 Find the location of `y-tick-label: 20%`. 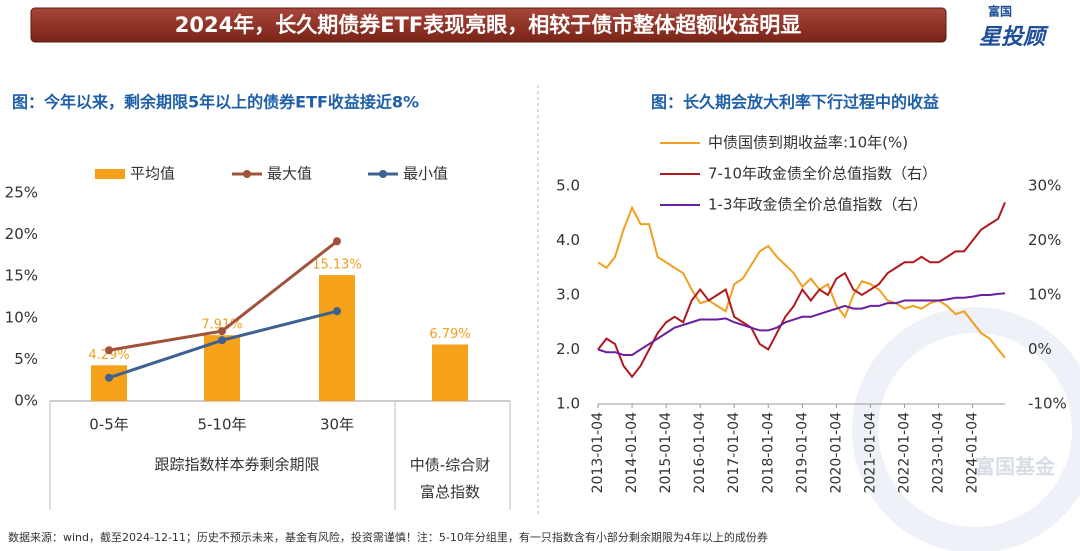

y-tick-label: 20% is located at coordinates (21, 234).